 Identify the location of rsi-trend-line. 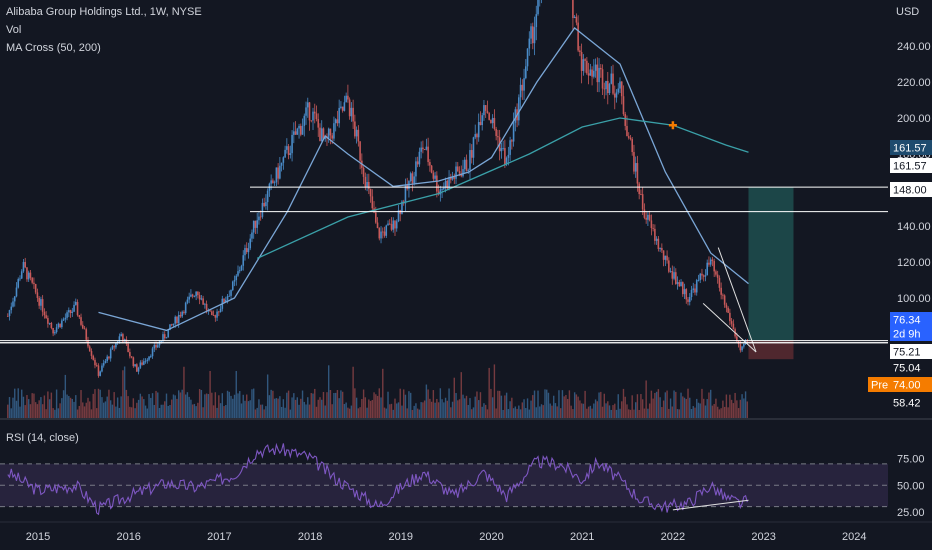
(710, 505).